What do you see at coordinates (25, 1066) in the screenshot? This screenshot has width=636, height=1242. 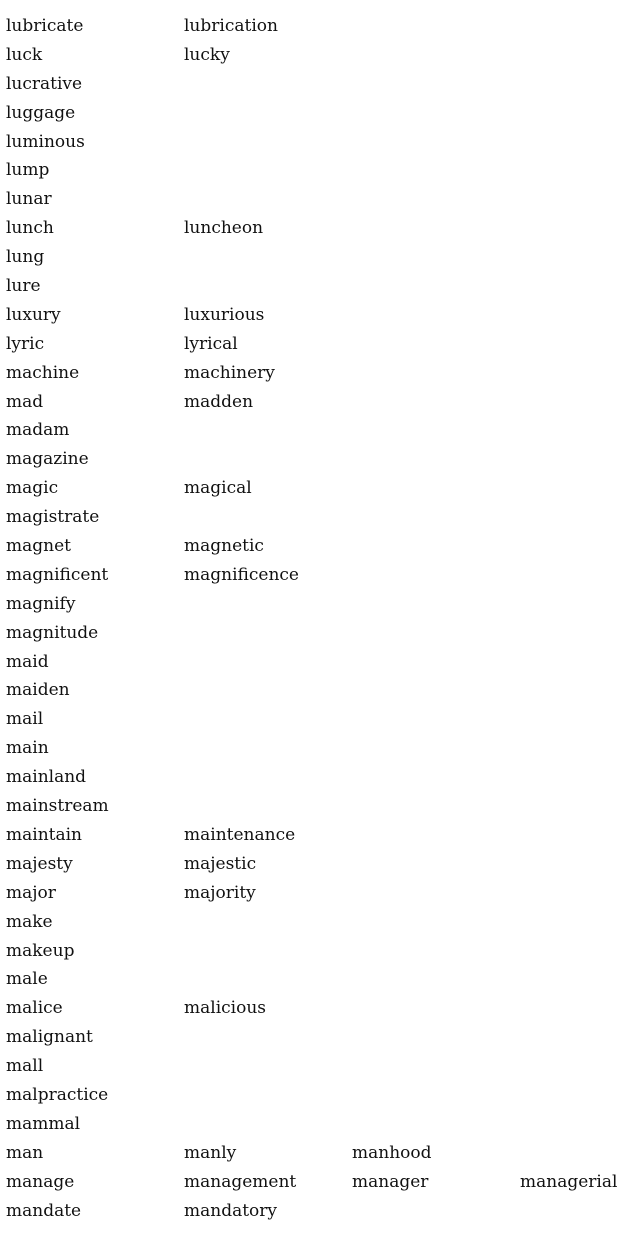 I see `headword: mall` at bounding box center [25, 1066].